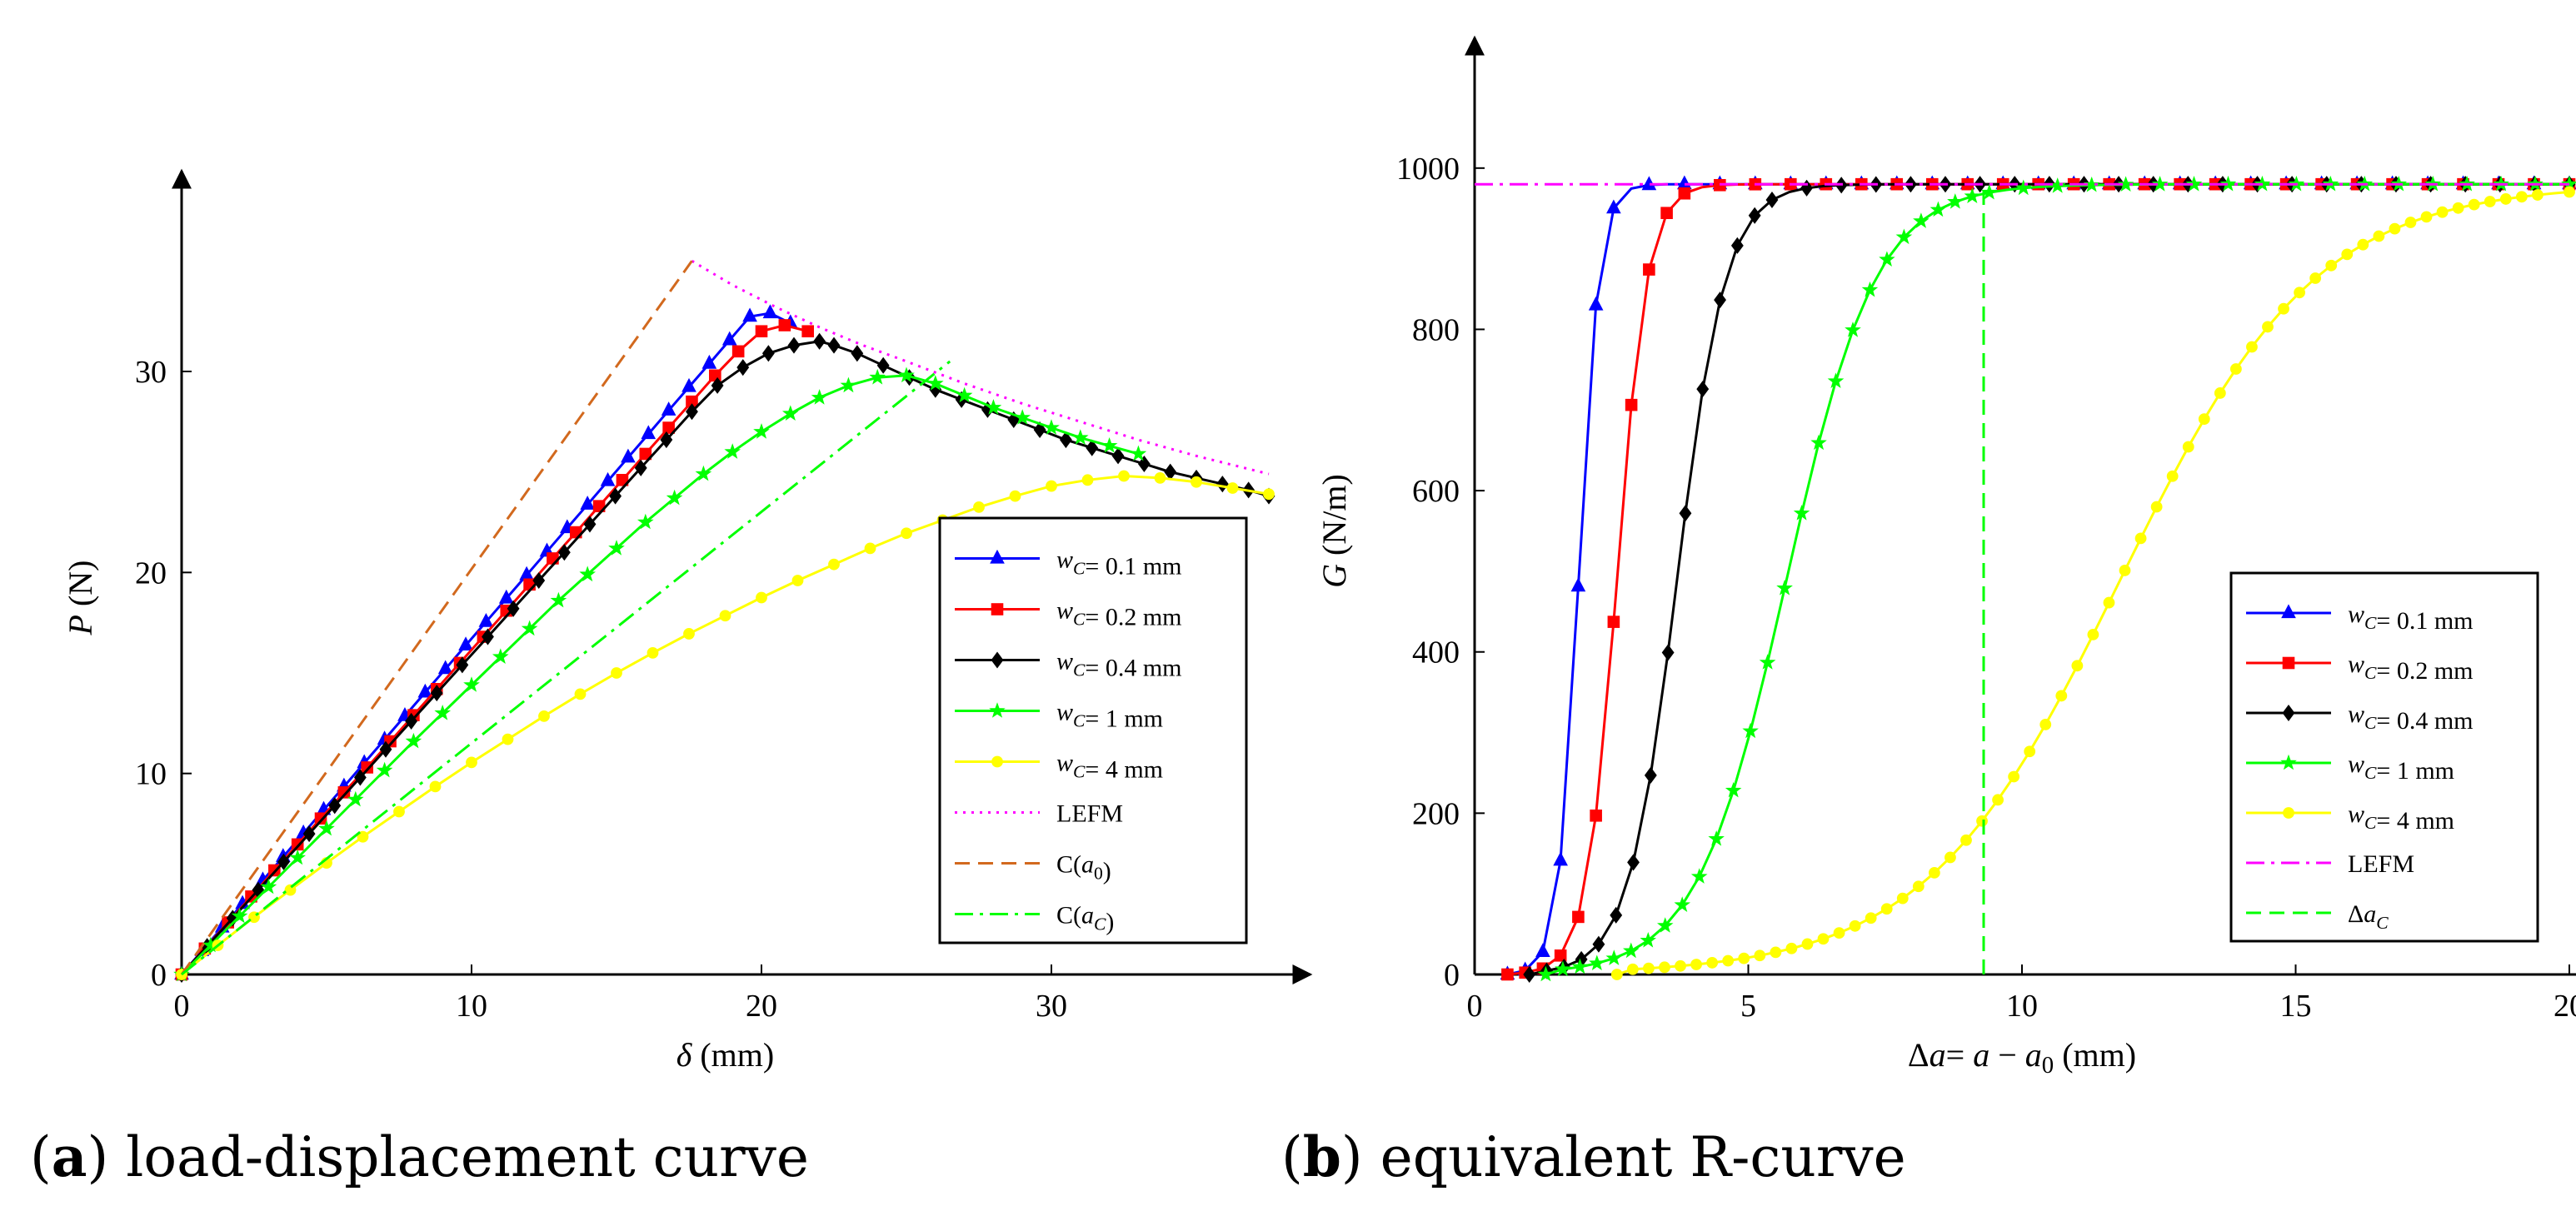  What do you see at coordinates (159, 975) in the screenshot?
I see `y-tick-label: 0` at bounding box center [159, 975].